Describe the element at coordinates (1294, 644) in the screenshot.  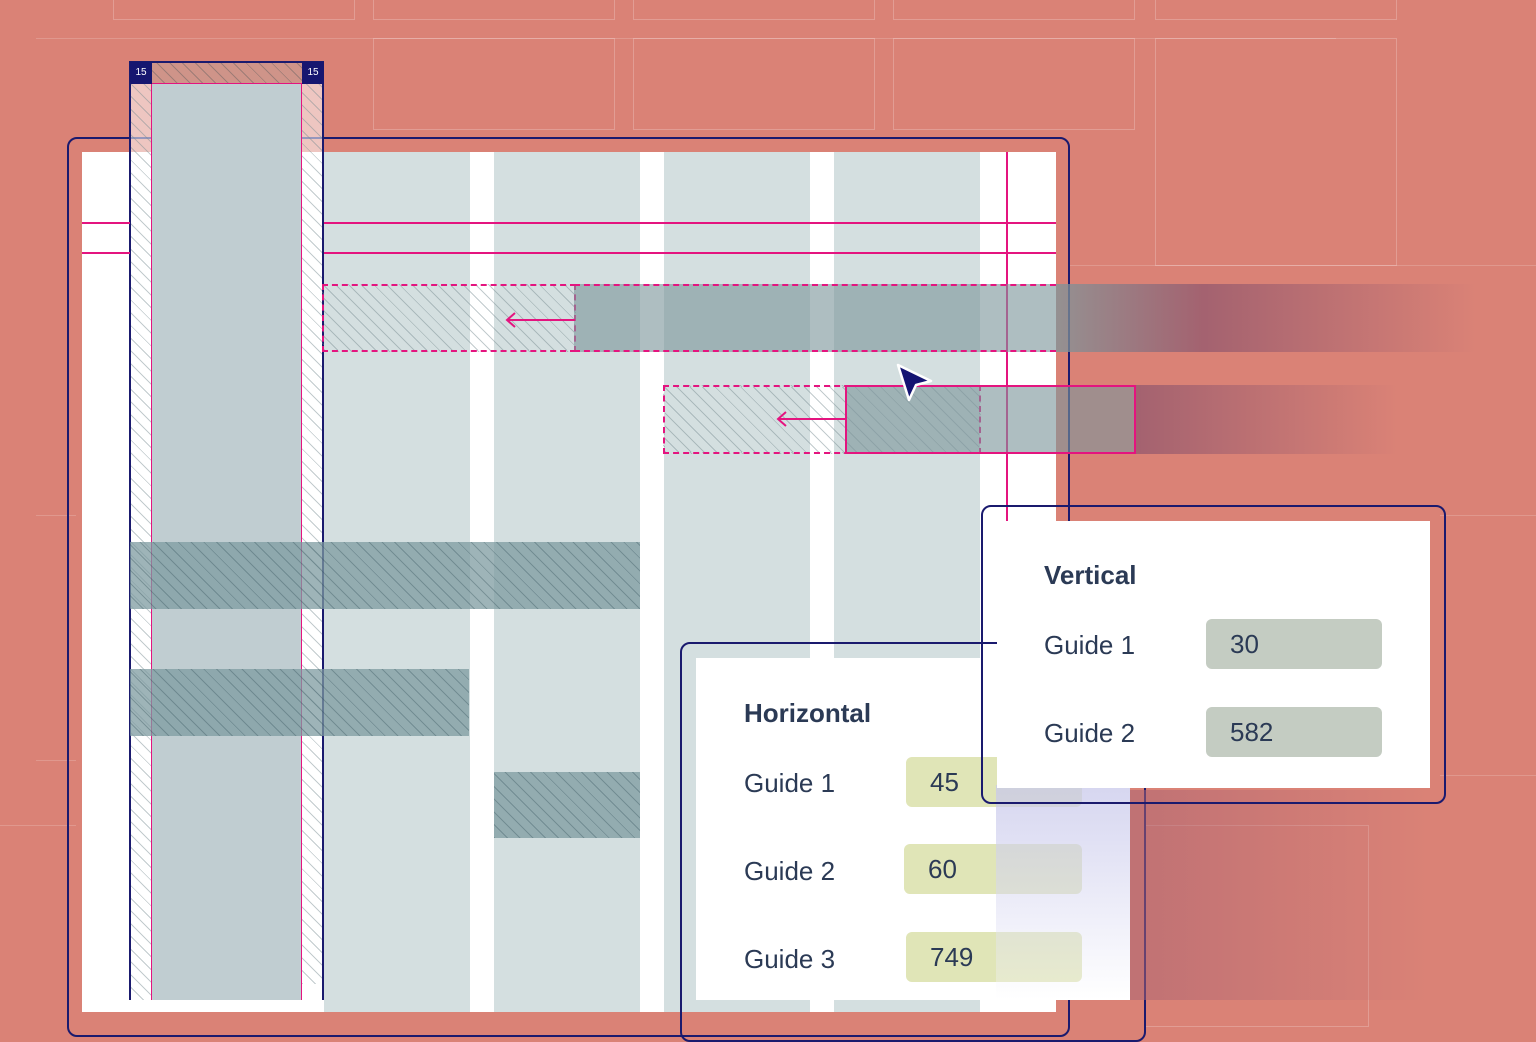
I see `vertical-guide-1-input: 30` at that location.